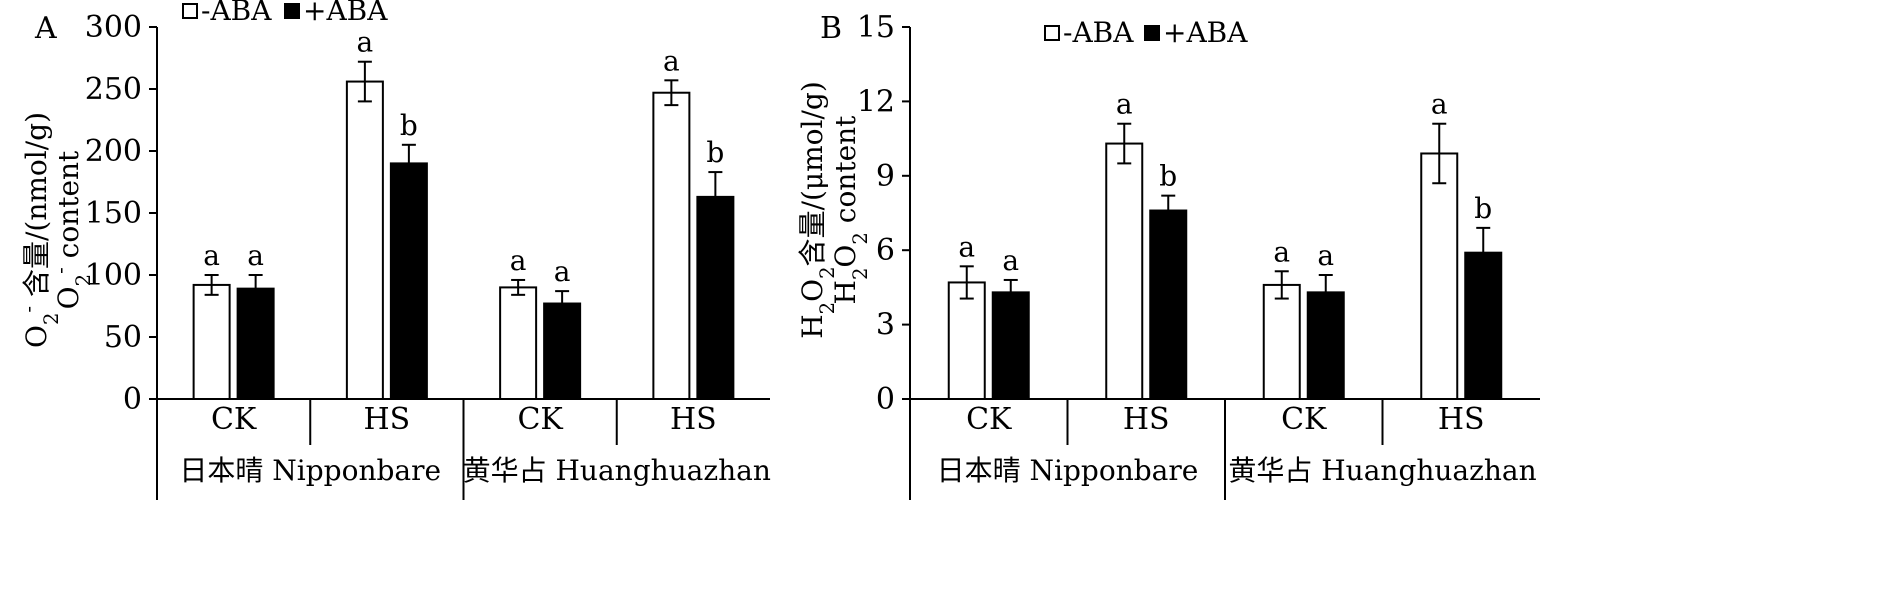 This screenshot has height=614, width=1890. Describe the element at coordinates (876, 101) in the screenshot. I see `y-tick-label: 12` at that location.